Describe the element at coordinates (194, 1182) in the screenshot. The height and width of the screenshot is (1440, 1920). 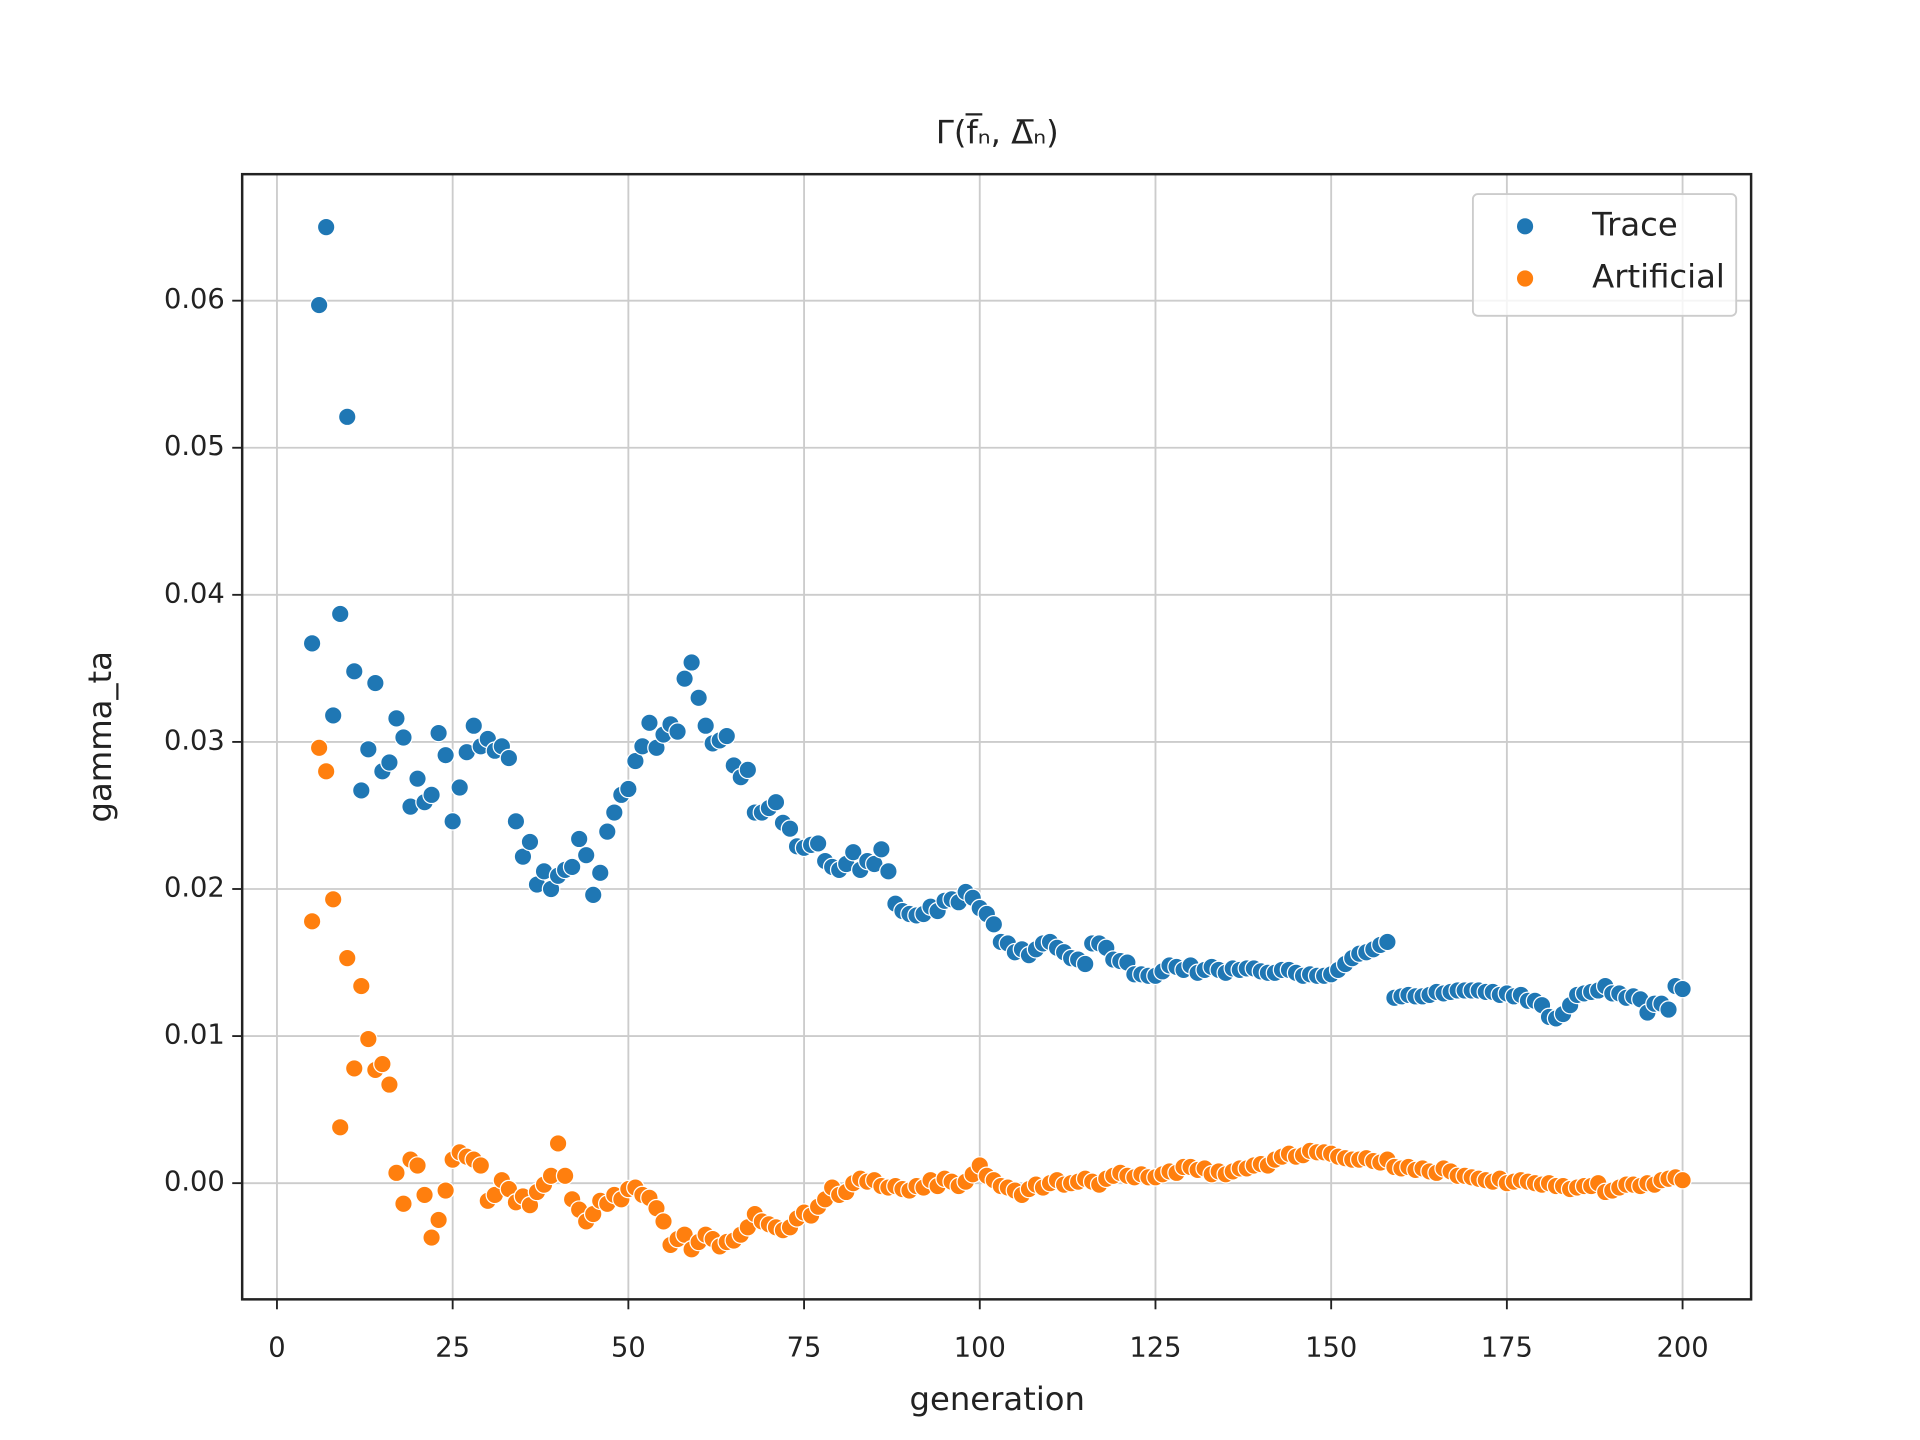
I see `y-tick-label: 0.00` at that location.